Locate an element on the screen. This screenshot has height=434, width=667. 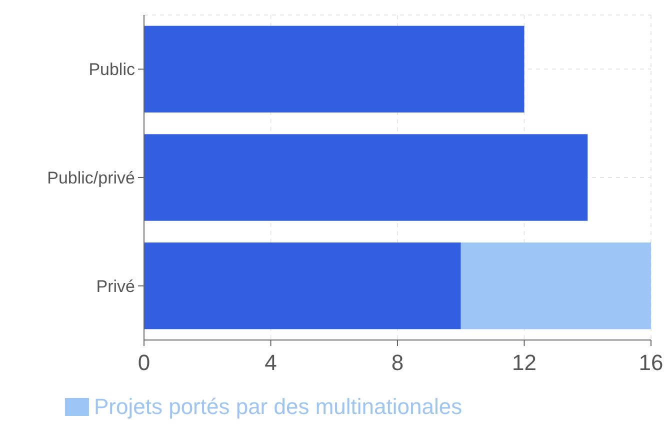
y-tick-label: Public is located at coordinates (112, 70).